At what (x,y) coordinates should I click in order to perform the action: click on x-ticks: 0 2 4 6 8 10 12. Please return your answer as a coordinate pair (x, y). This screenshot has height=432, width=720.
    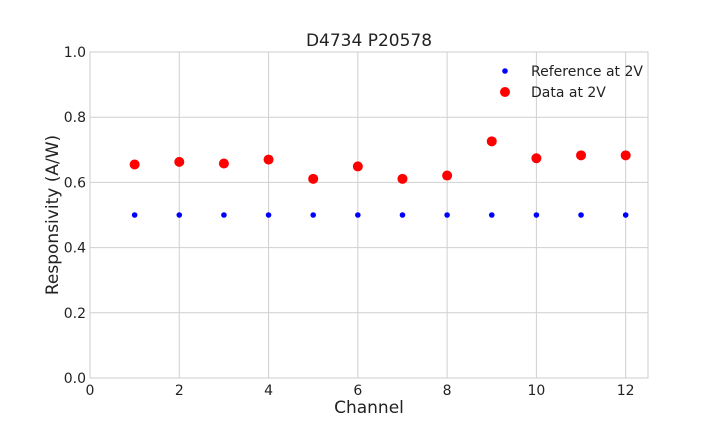
    Looking at the image, I should click on (360, 391).